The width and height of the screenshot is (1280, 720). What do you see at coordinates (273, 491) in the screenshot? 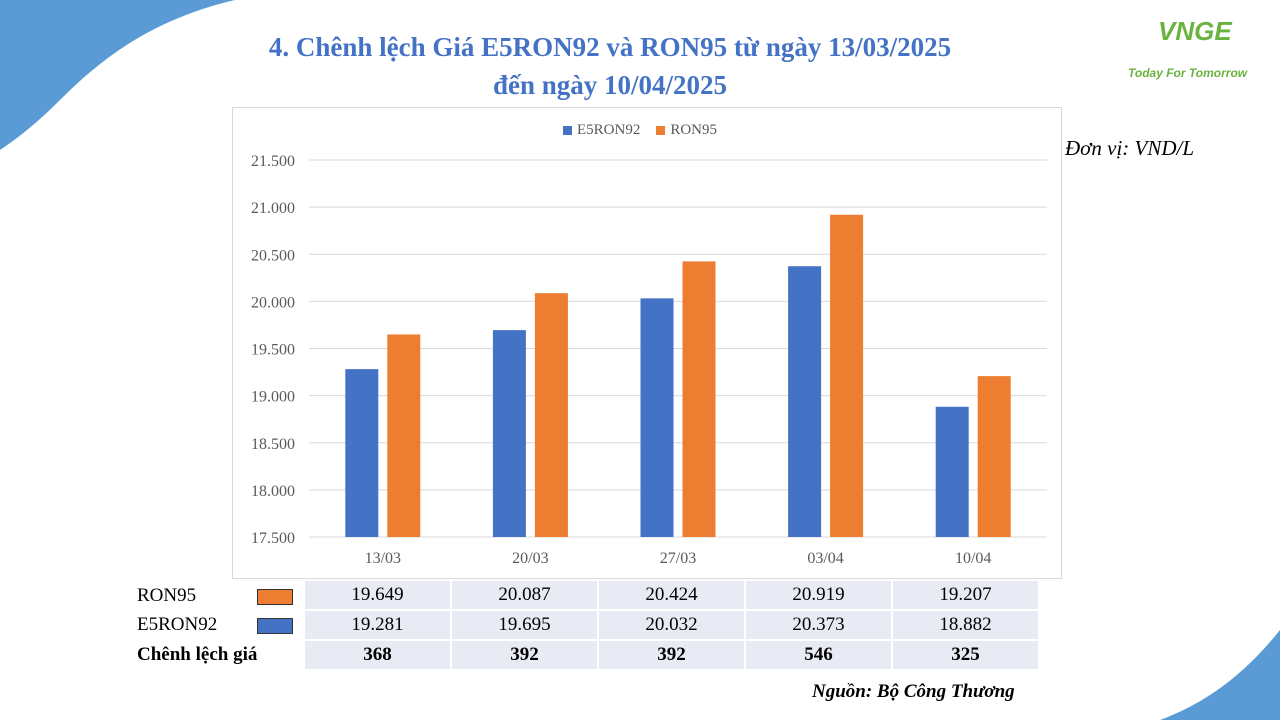
I see `y-tick-label: 18.000` at bounding box center [273, 491].